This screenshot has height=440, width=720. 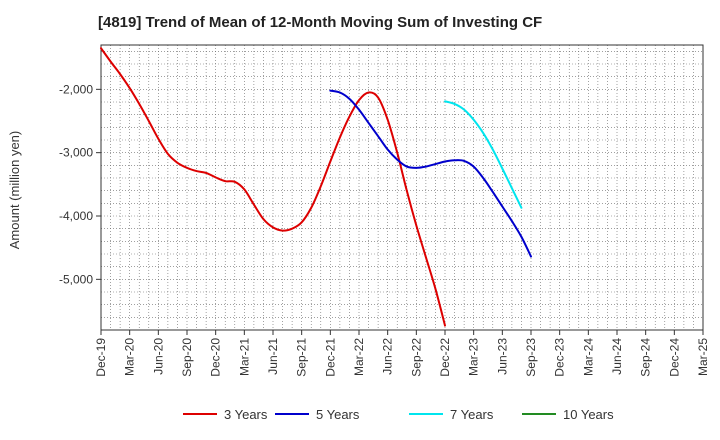 I want to click on x-tick-label: Sep-23, so click(x=531, y=357).